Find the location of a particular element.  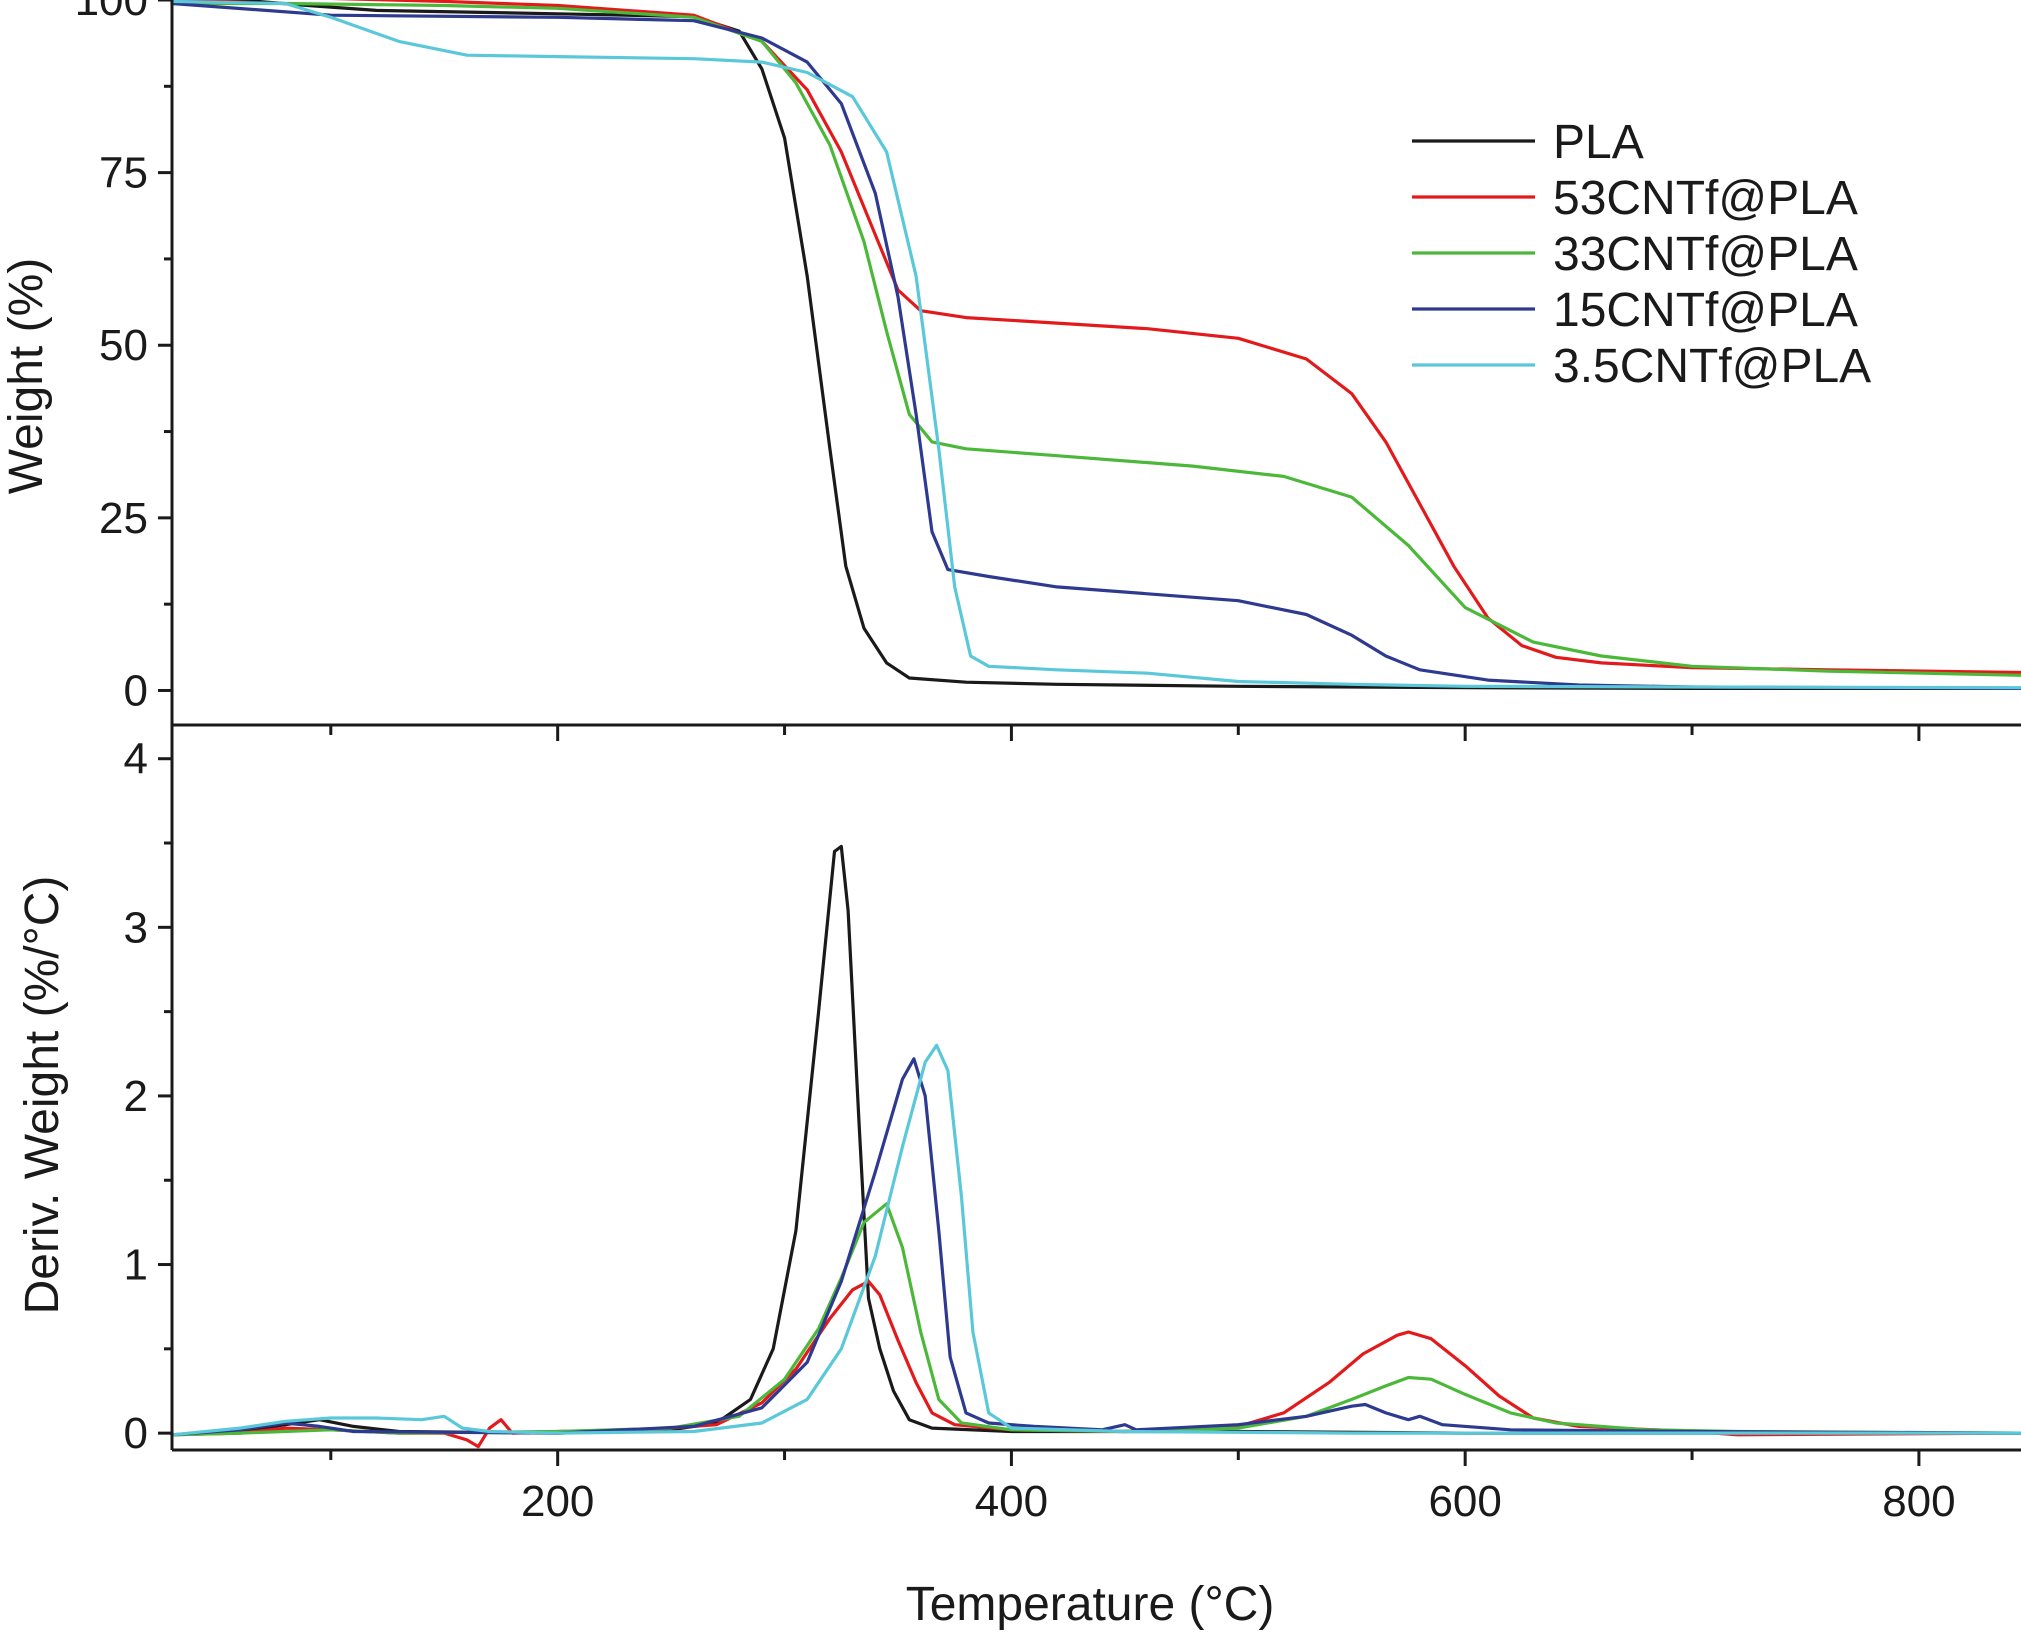

weight-y-tick-label: 50 is located at coordinates (123, 345).